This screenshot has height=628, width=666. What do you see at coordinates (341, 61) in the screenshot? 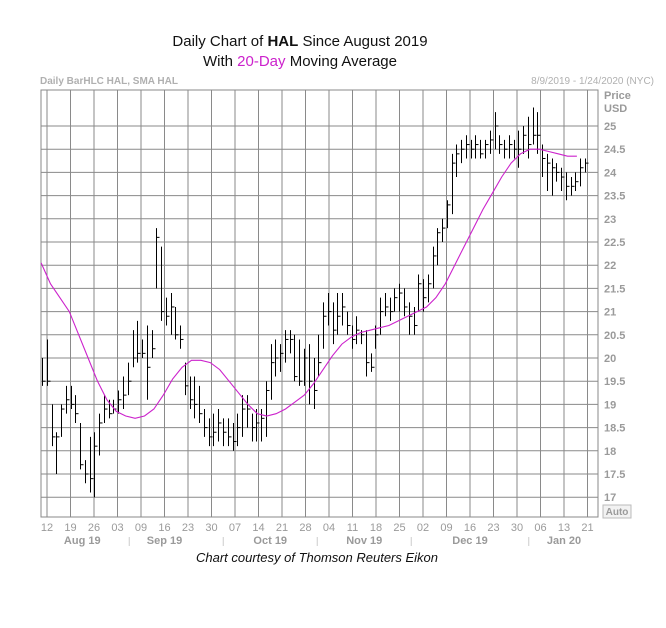
I see `subtitle-suffix: Moving Average` at bounding box center [341, 61].